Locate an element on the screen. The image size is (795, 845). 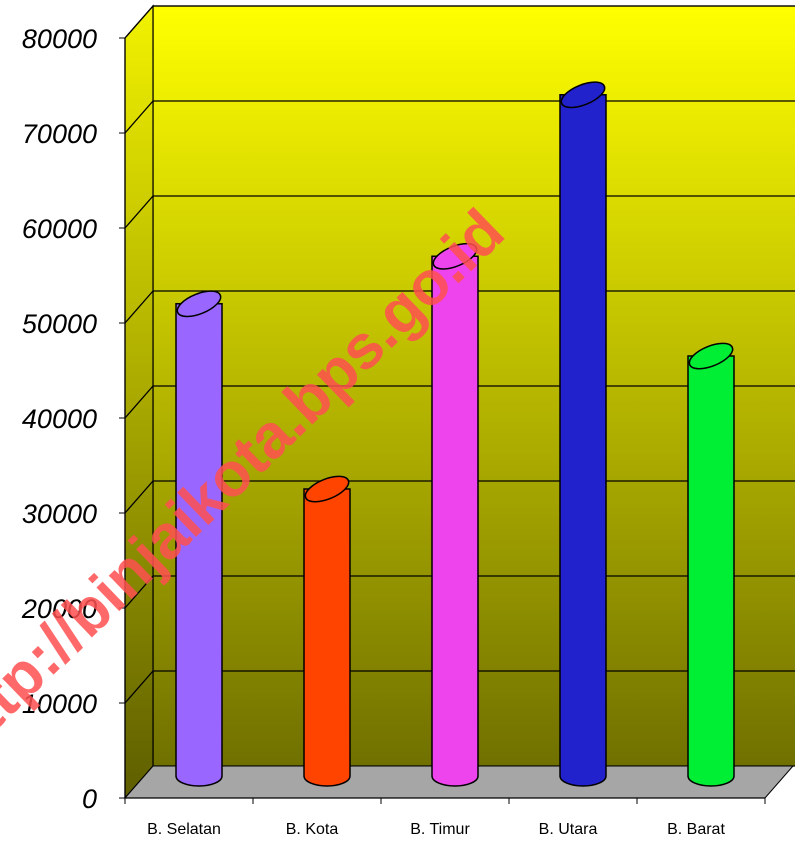
y-tick-label: 70000 is located at coordinates (59, 134).